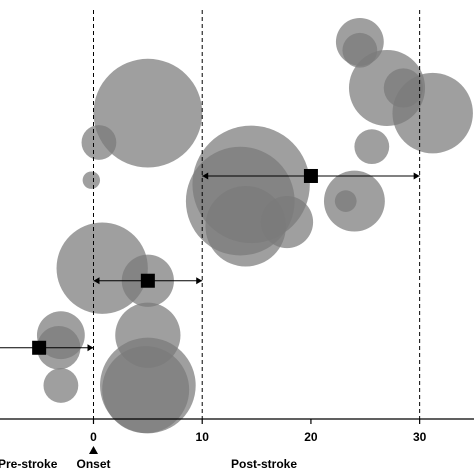 The image size is (474, 474). I want to click on x-tick-label-0: 0, so click(93, 437).